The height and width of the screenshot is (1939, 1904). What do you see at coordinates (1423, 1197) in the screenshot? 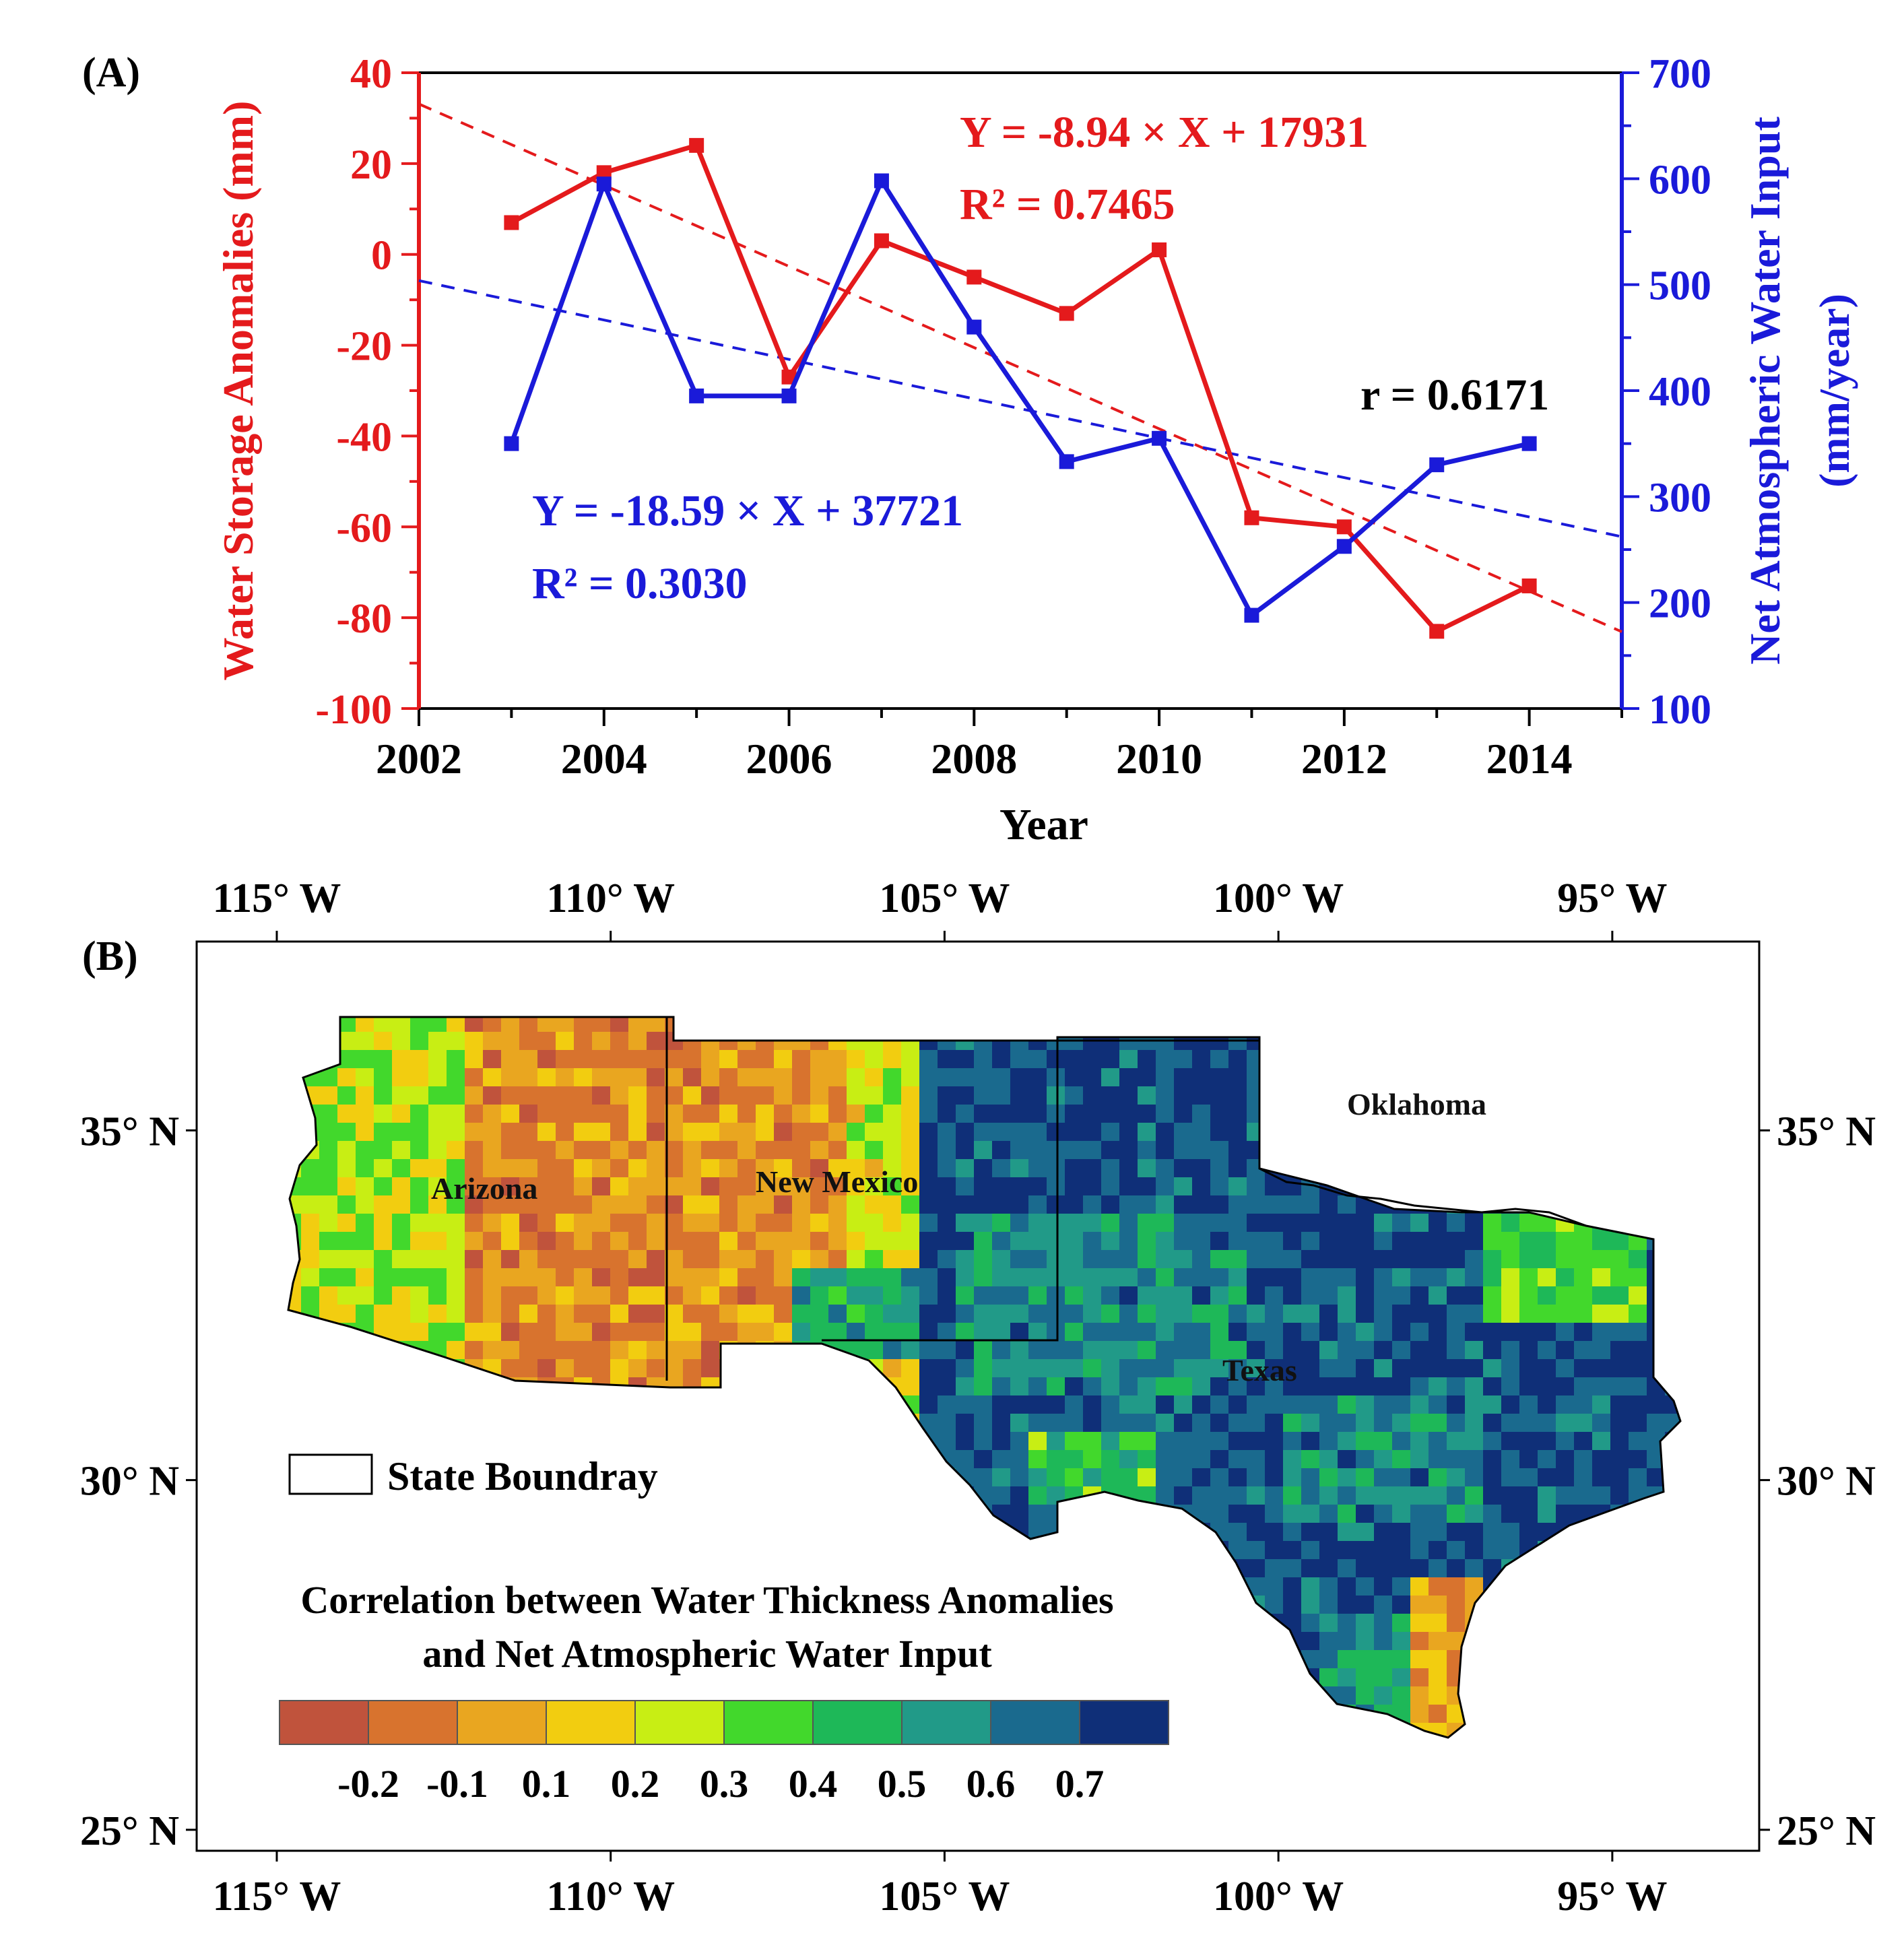
I see `red-river-boundary` at bounding box center [1423, 1197].